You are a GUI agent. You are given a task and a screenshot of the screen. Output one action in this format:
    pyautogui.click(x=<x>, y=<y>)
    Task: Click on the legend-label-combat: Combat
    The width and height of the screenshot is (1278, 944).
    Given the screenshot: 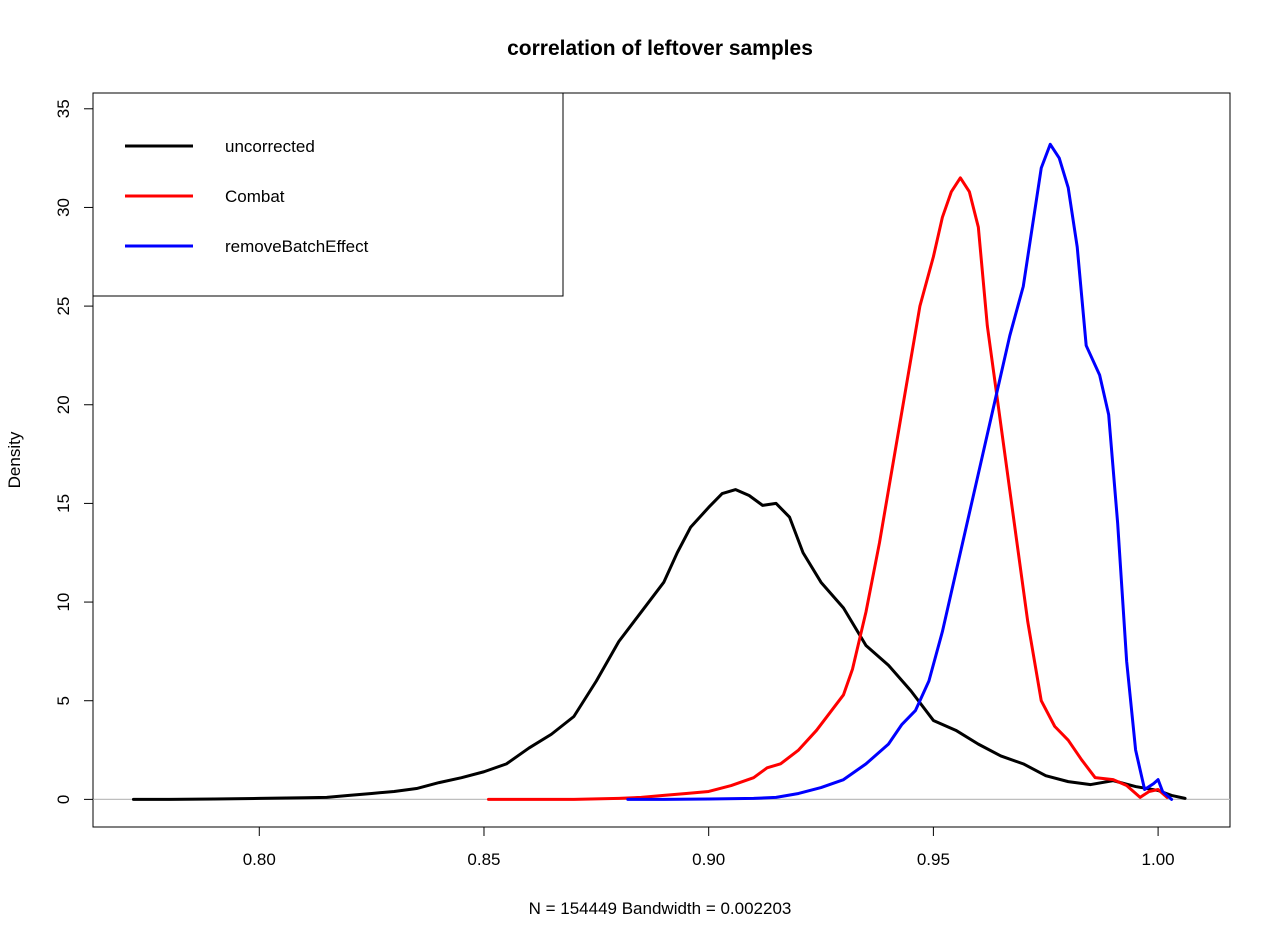 What is the action you would take?
    pyautogui.click(x=255, y=196)
    